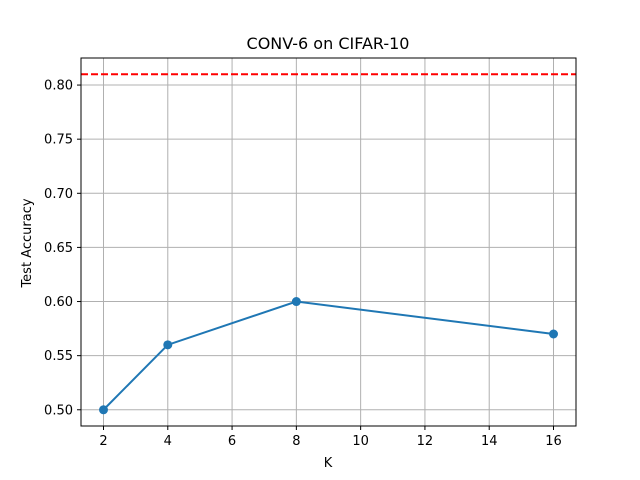  Describe the element at coordinates (58, 194) in the screenshot. I see `y-tick-label: 0.70` at that location.